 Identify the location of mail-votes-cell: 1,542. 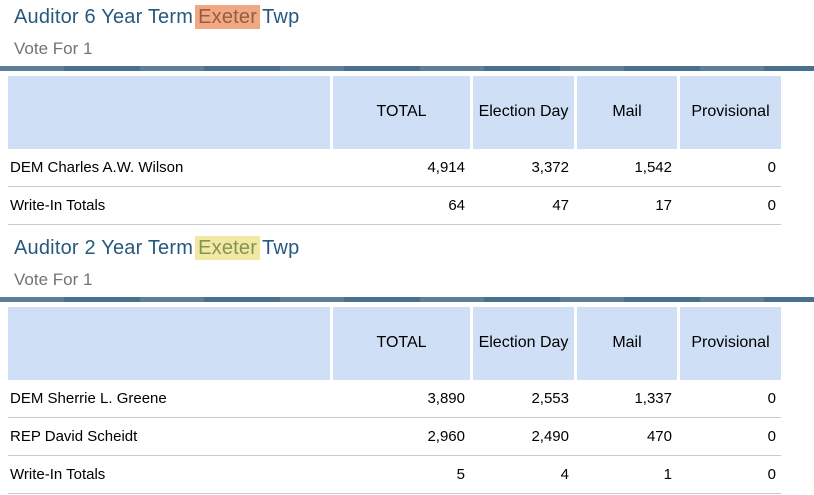
(653, 167).